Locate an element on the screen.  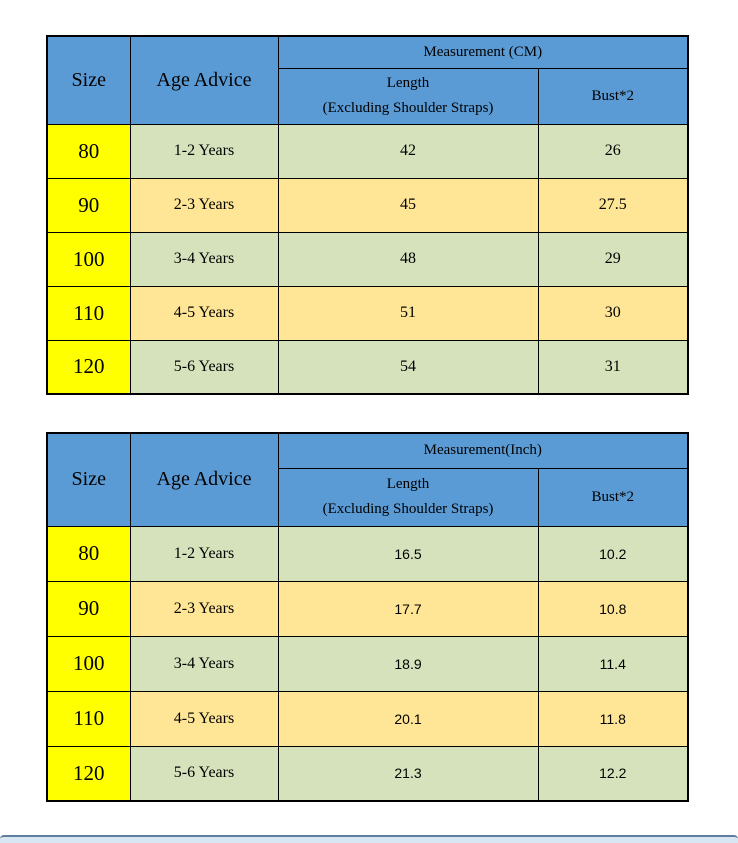
length-cell: 16.5 is located at coordinates (408, 553).